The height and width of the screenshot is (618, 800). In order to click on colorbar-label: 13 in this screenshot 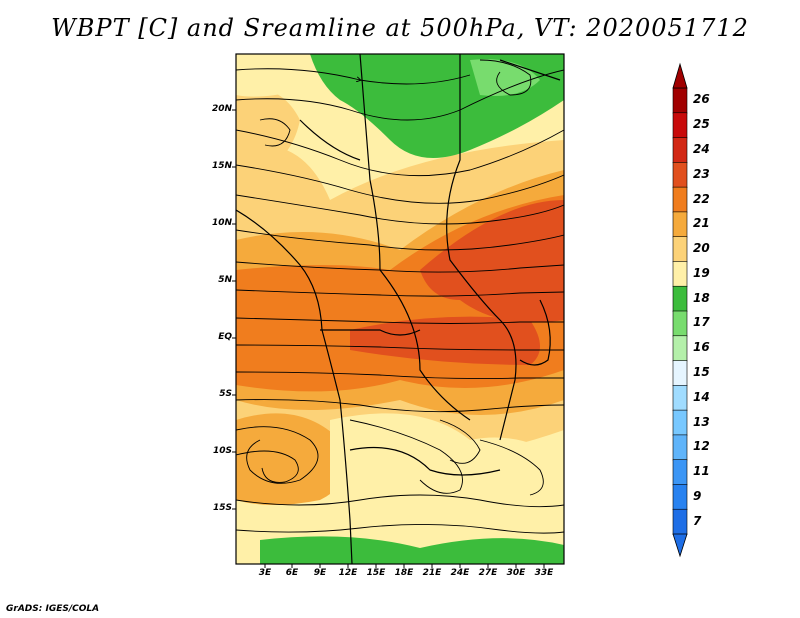, I will do `click(701, 421)`.